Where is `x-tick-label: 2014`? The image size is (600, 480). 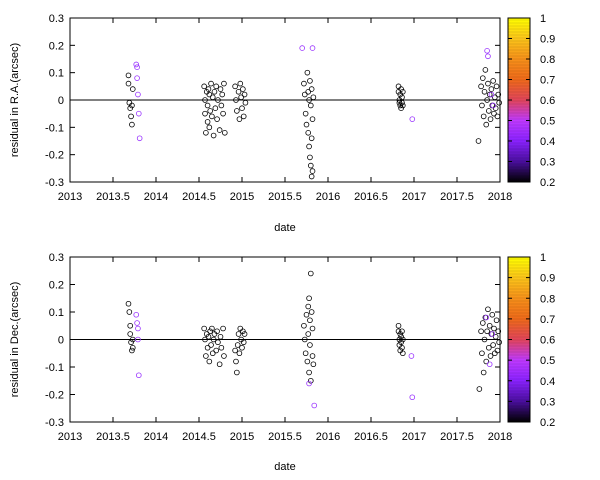
x-tick-label: 2014 is located at coordinates (156, 437).